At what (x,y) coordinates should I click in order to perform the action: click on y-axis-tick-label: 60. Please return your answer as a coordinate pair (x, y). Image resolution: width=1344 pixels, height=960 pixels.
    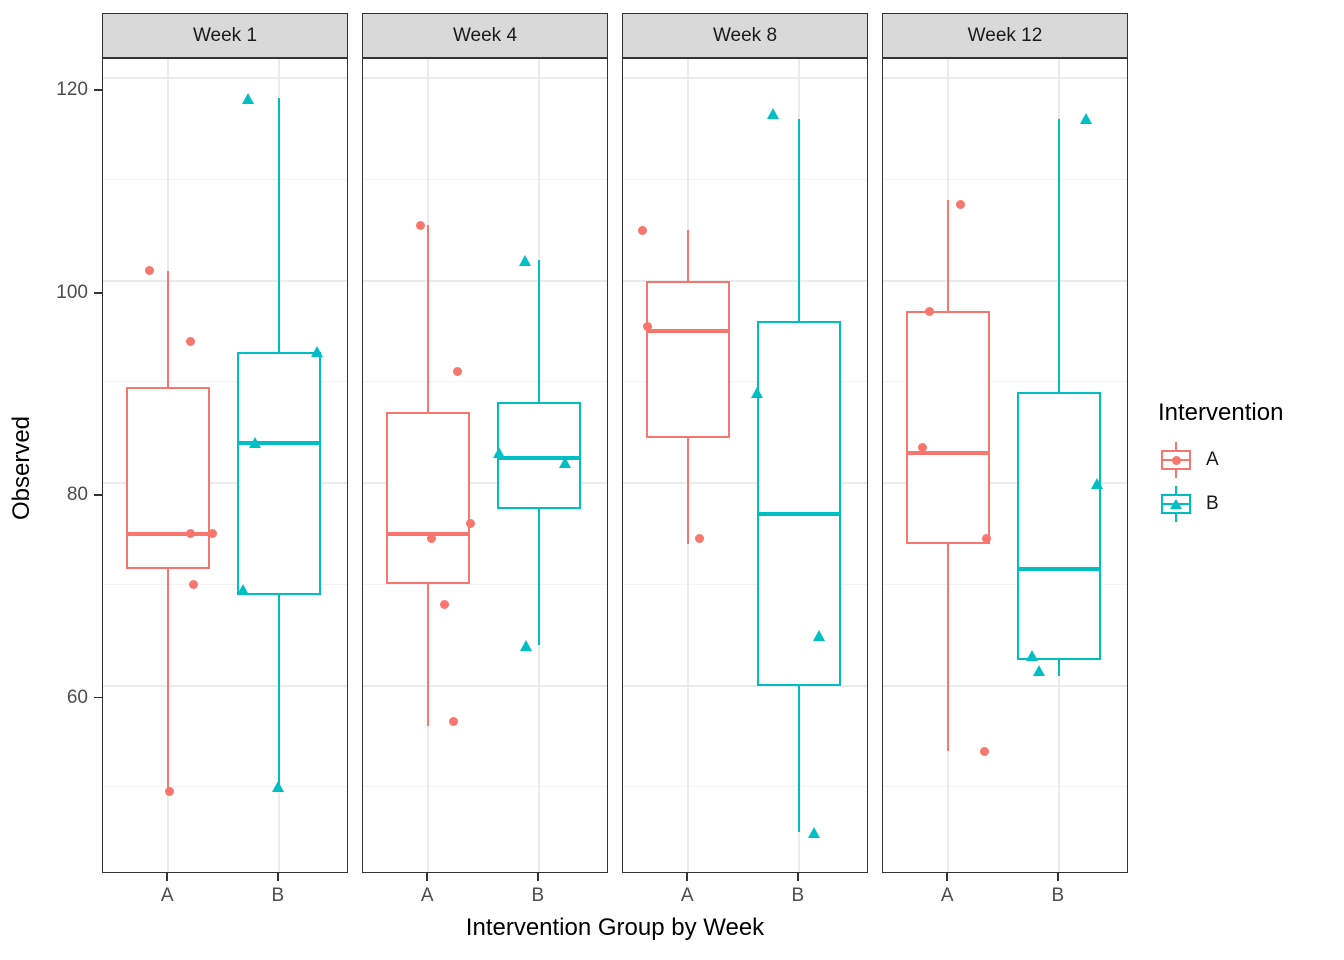
    Looking at the image, I should click on (77, 697).